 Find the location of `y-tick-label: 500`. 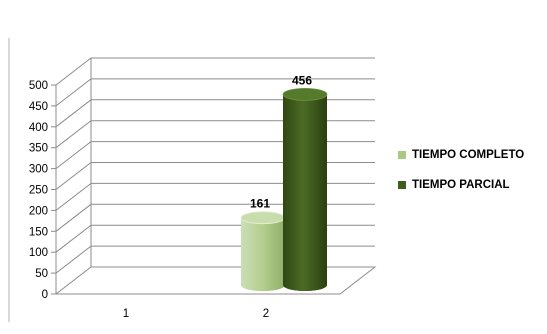

y-tick-label: 500 is located at coordinates (38, 86).